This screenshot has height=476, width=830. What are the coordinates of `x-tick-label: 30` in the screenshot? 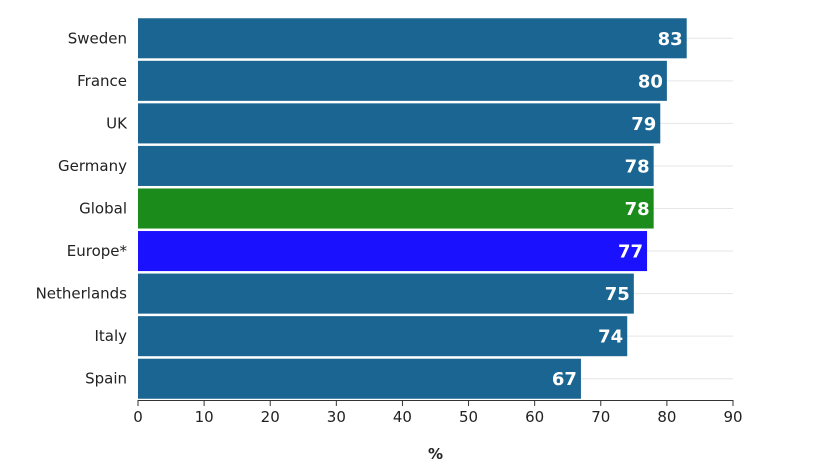 It's located at (336, 417).